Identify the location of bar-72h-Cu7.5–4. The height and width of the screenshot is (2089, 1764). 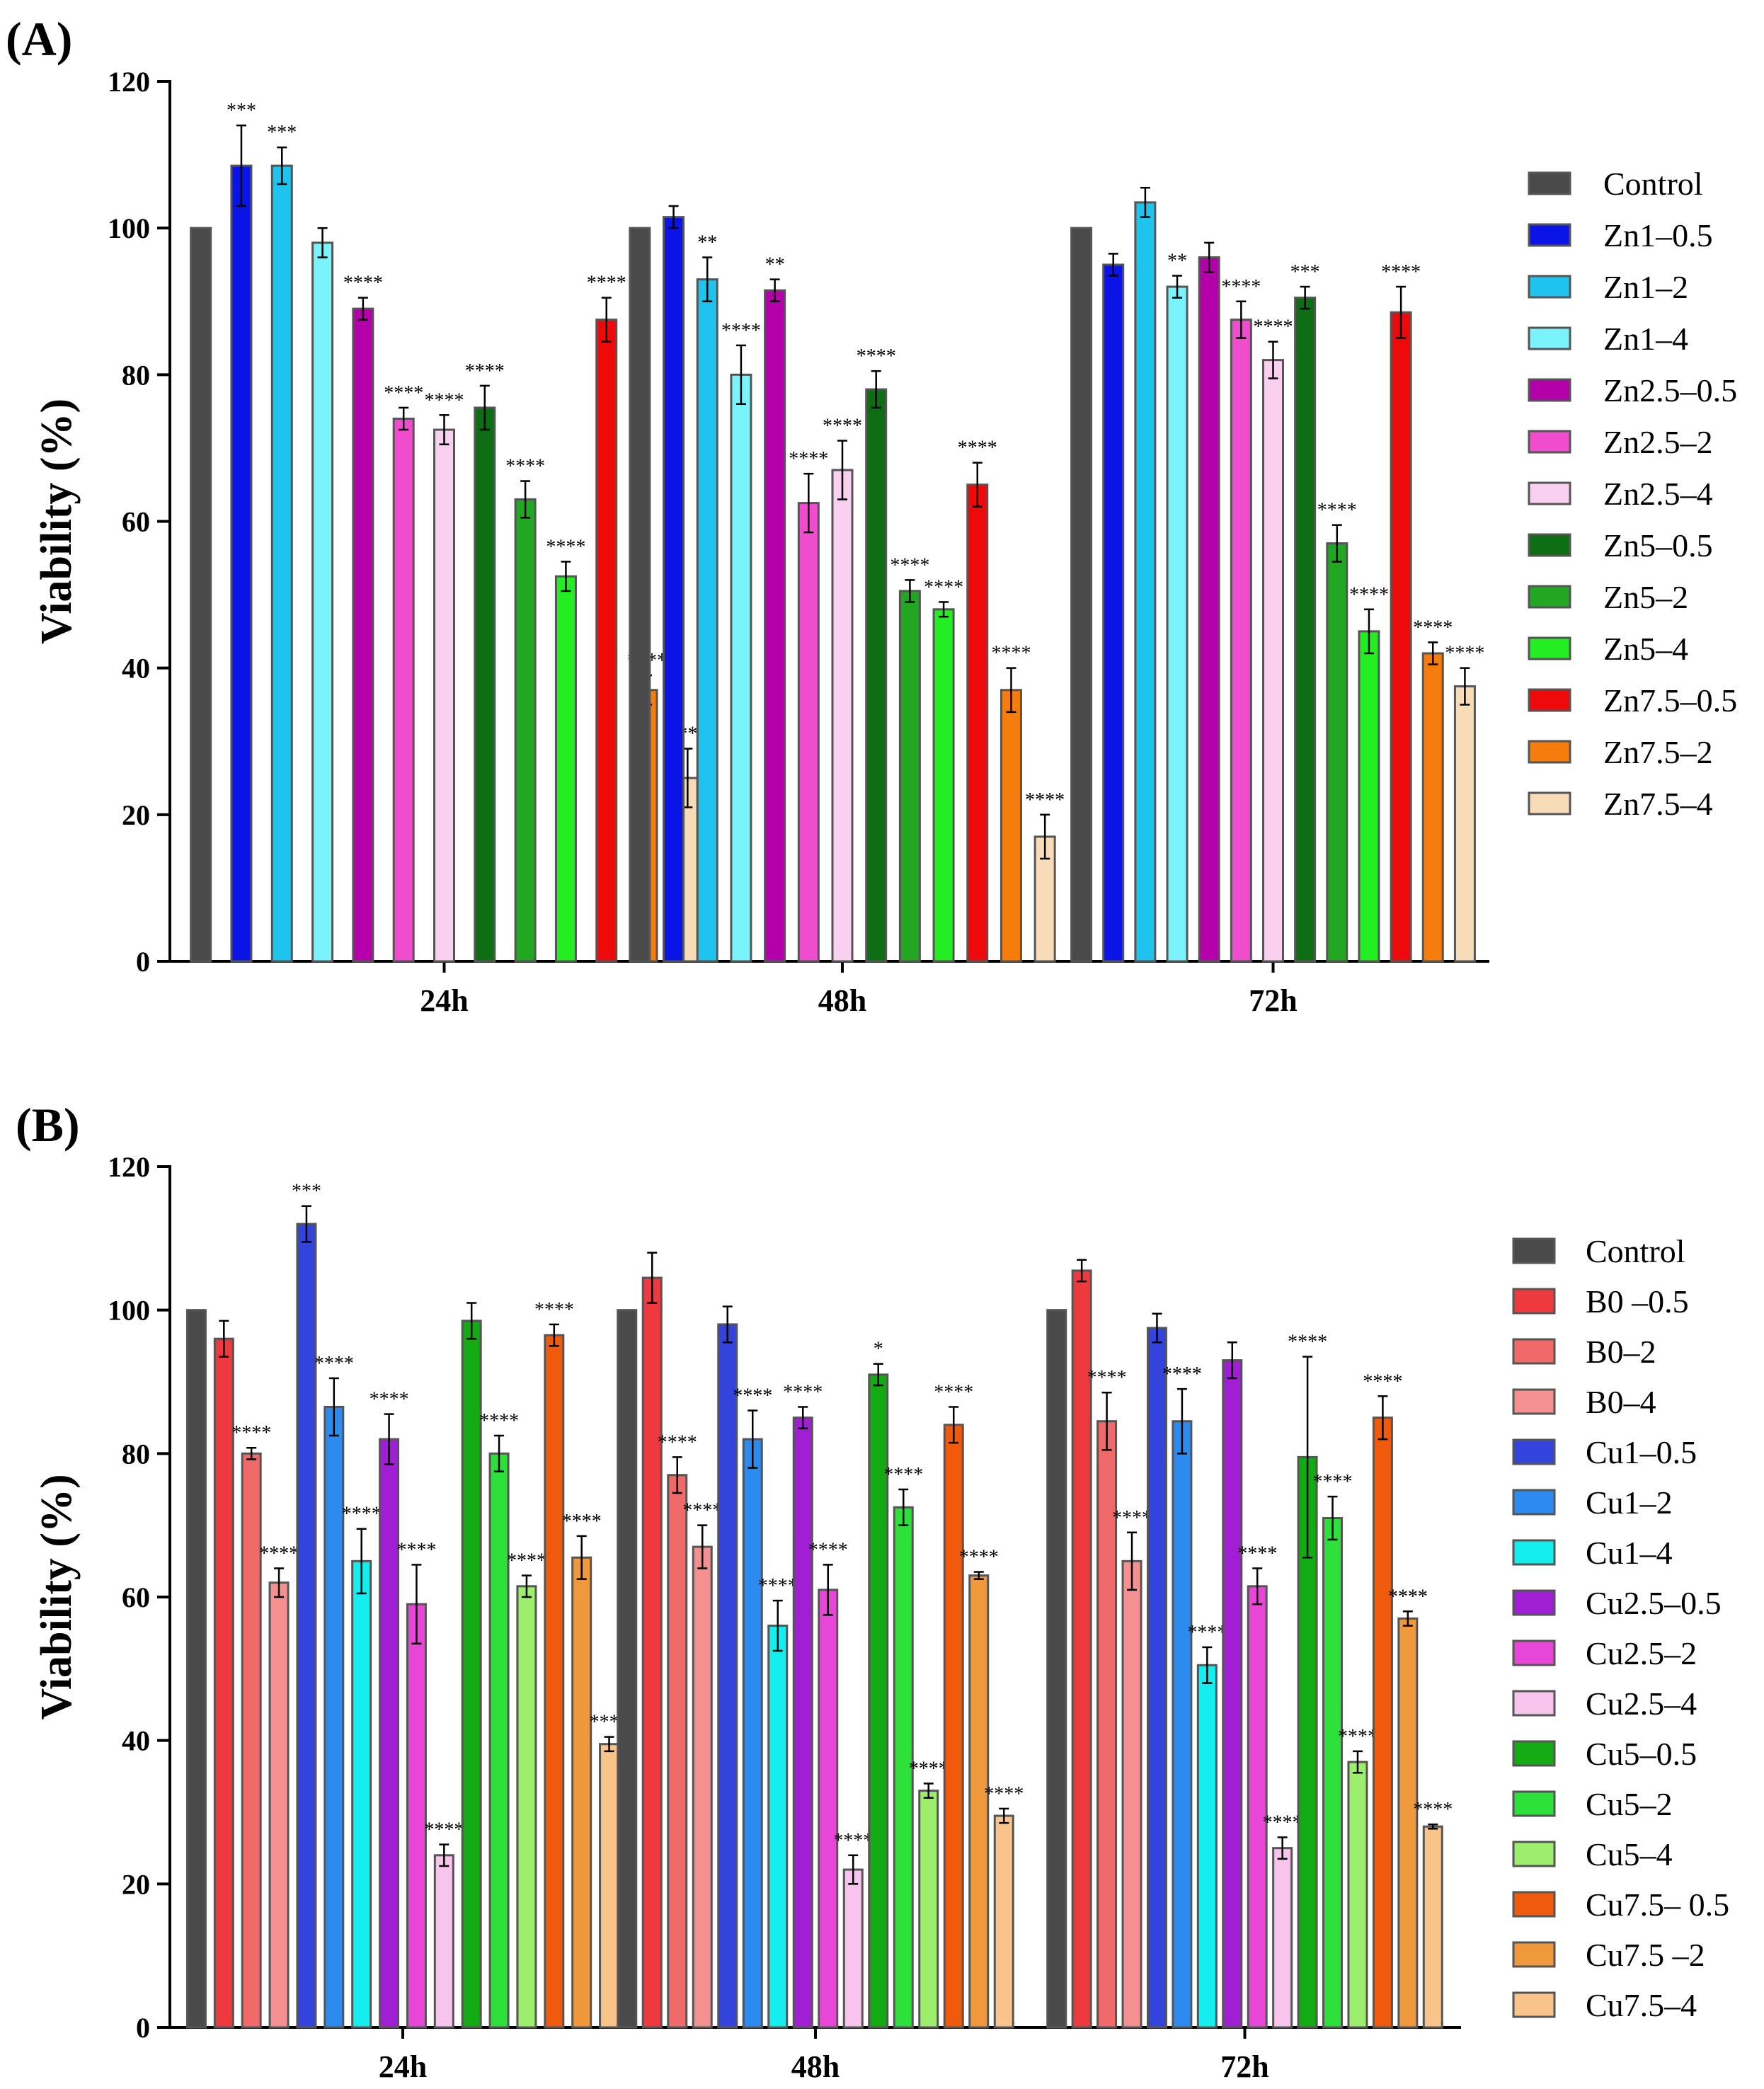
(1432, 1927).